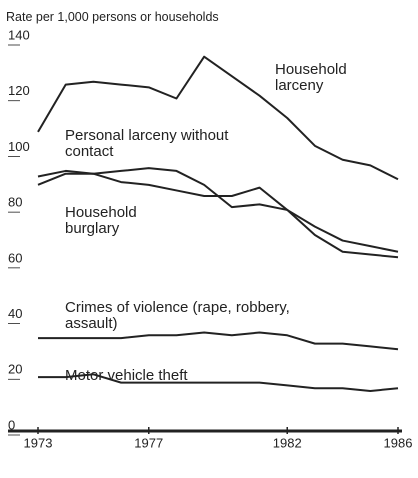 The width and height of the screenshot is (418, 478). Describe the element at coordinates (11, 424) in the screenshot. I see `y-tick-label: 0` at that location.